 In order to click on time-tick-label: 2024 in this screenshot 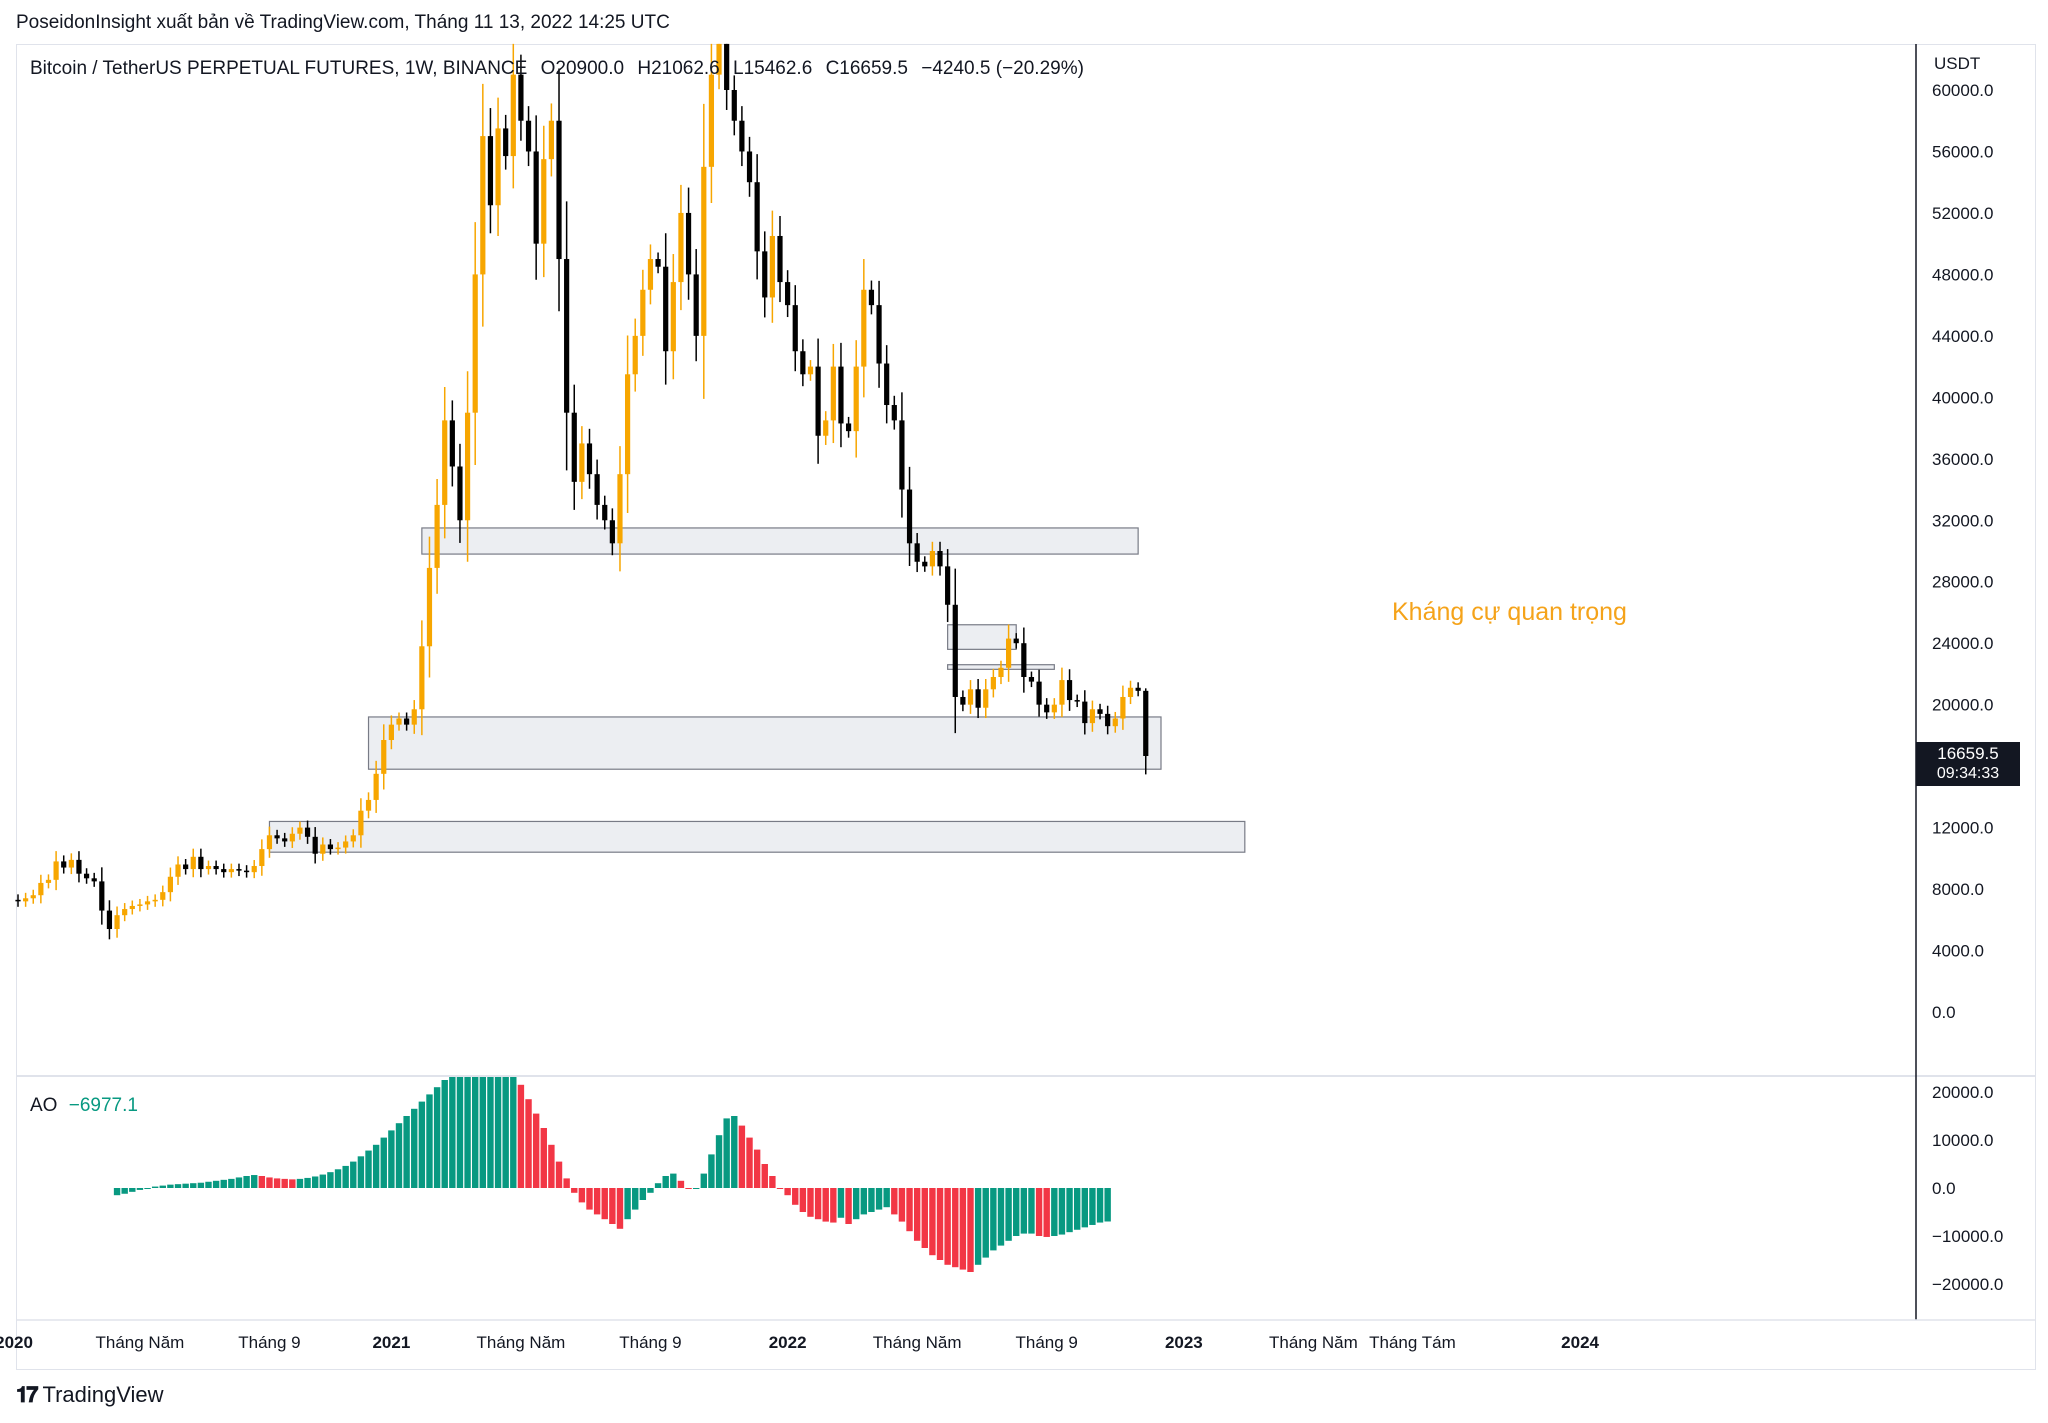, I will do `click(1580, 1342)`.